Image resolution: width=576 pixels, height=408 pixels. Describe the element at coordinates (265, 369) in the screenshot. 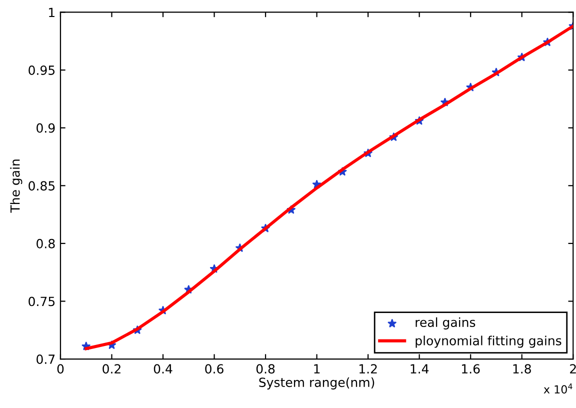

I see `x-tick-label: 0.8` at that location.